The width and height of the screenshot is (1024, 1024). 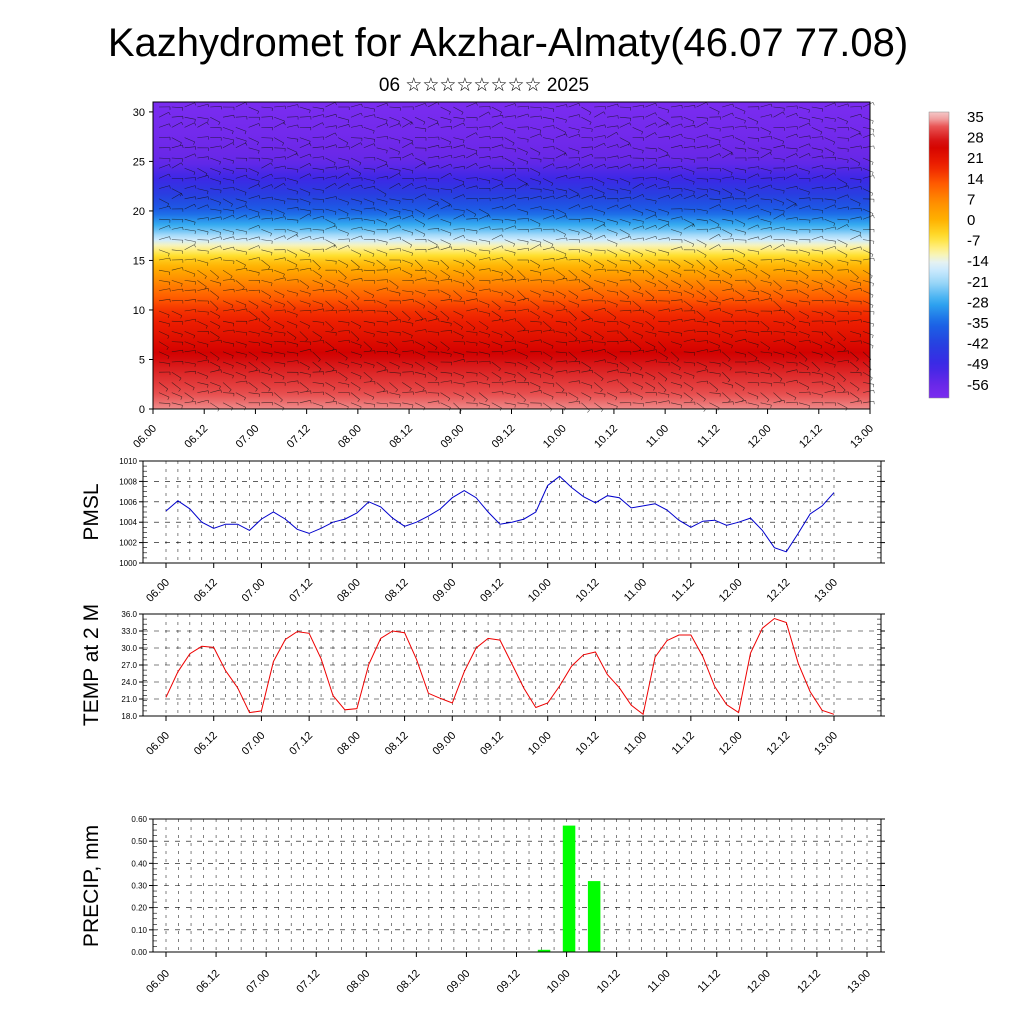 I want to click on x-tick-label: 06.00, so click(x=158, y=982).